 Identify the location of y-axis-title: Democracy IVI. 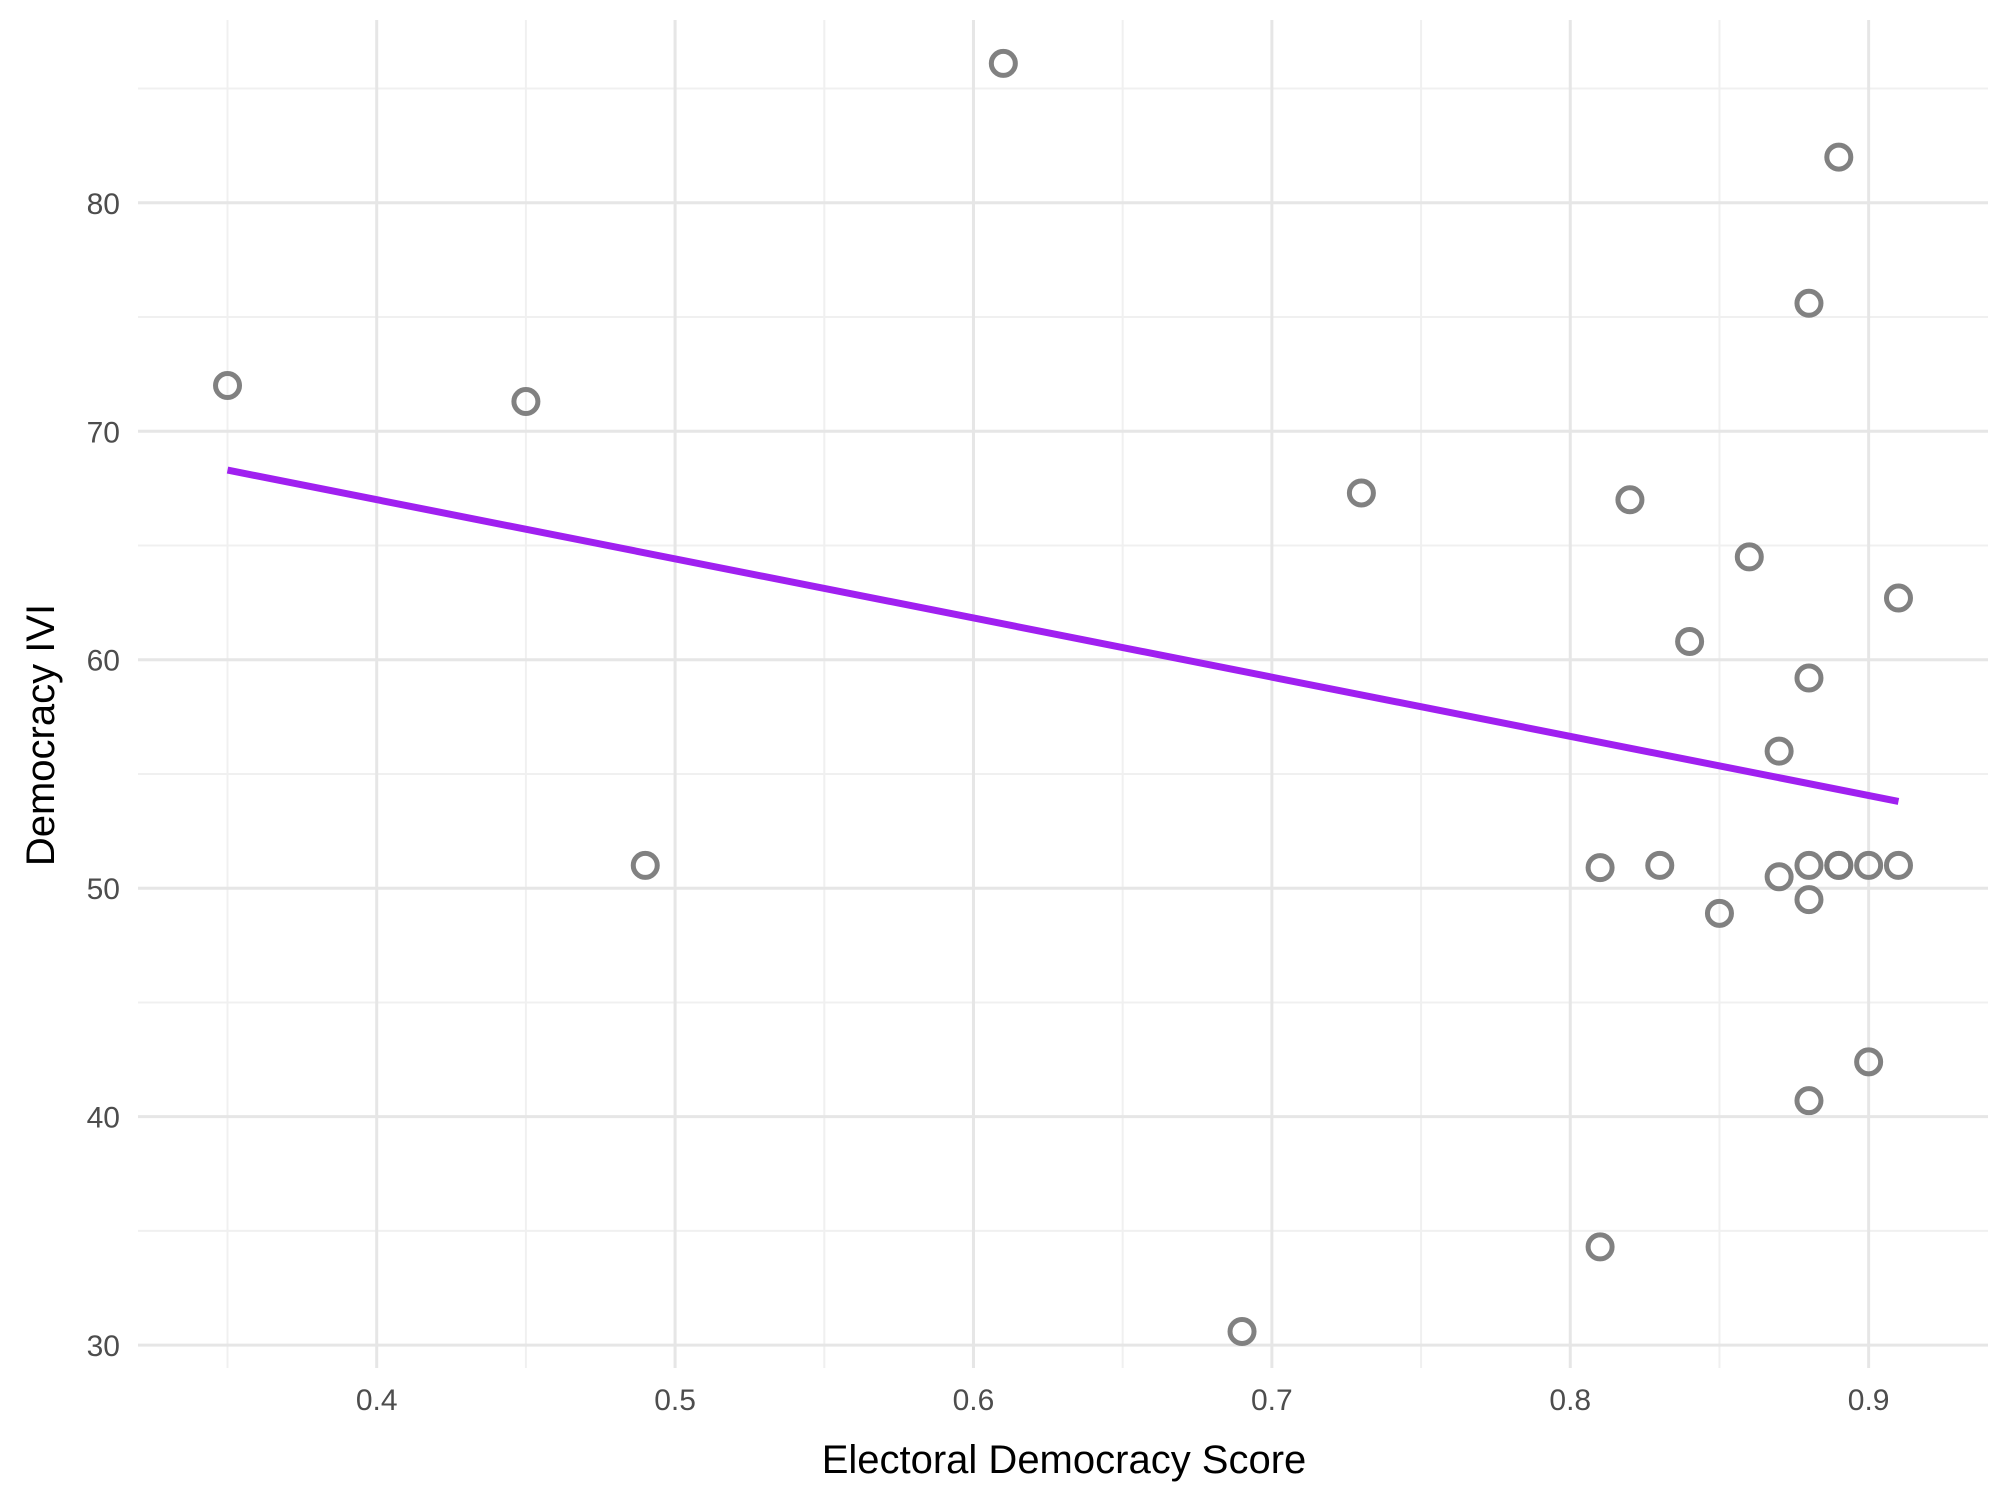
(41, 735).